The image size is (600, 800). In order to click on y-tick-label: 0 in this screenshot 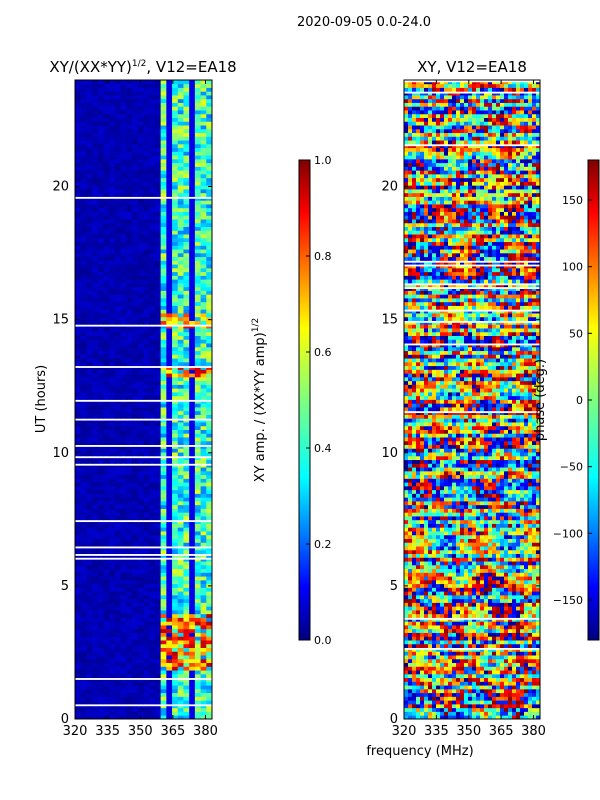, I will do `click(65, 719)`.